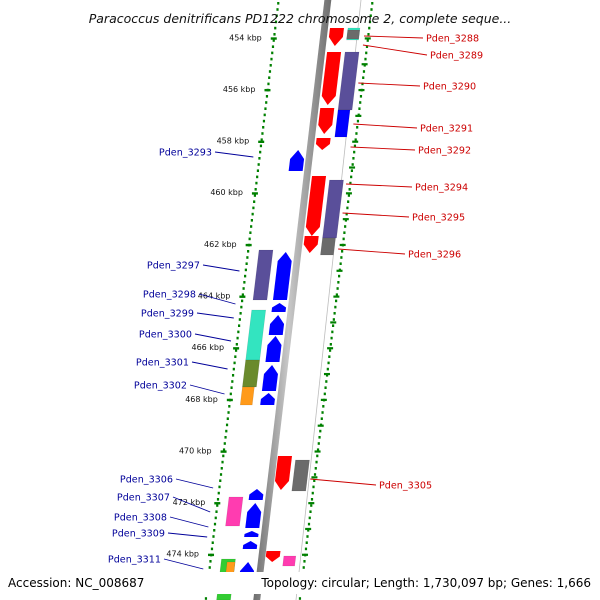  Describe the element at coordinates (444, 151) in the screenshot. I see `right-gene-label: Pden_3292` at that location.